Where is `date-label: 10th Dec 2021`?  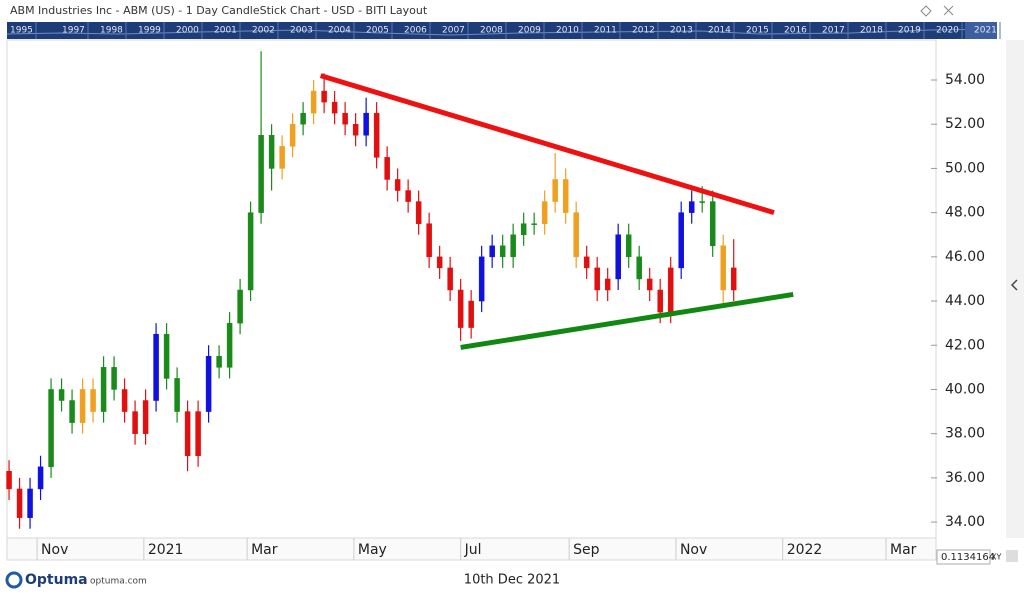
date-label: 10th Dec 2021 is located at coordinates (512, 580).